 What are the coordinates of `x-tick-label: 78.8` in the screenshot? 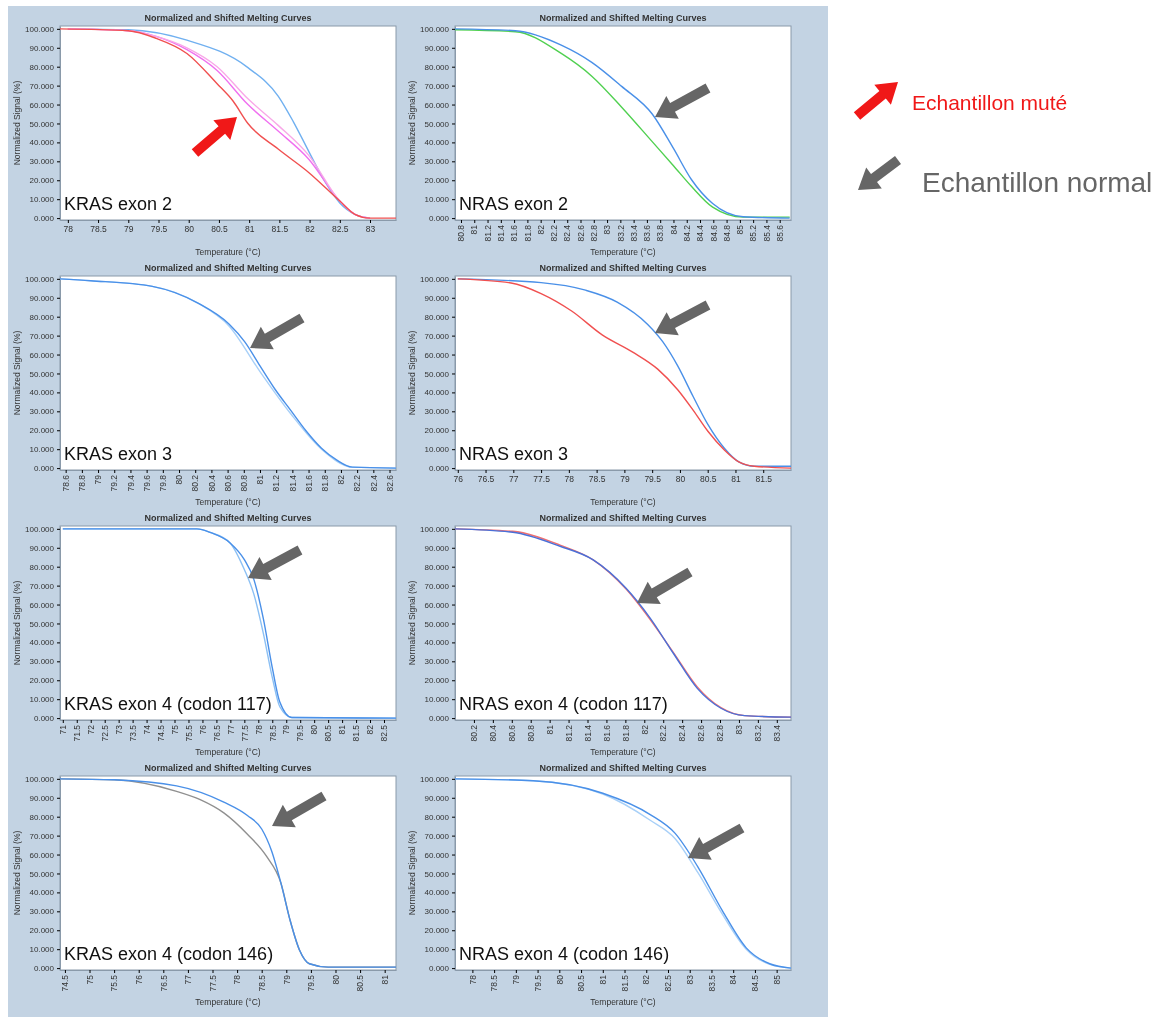 It's located at (82, 483).